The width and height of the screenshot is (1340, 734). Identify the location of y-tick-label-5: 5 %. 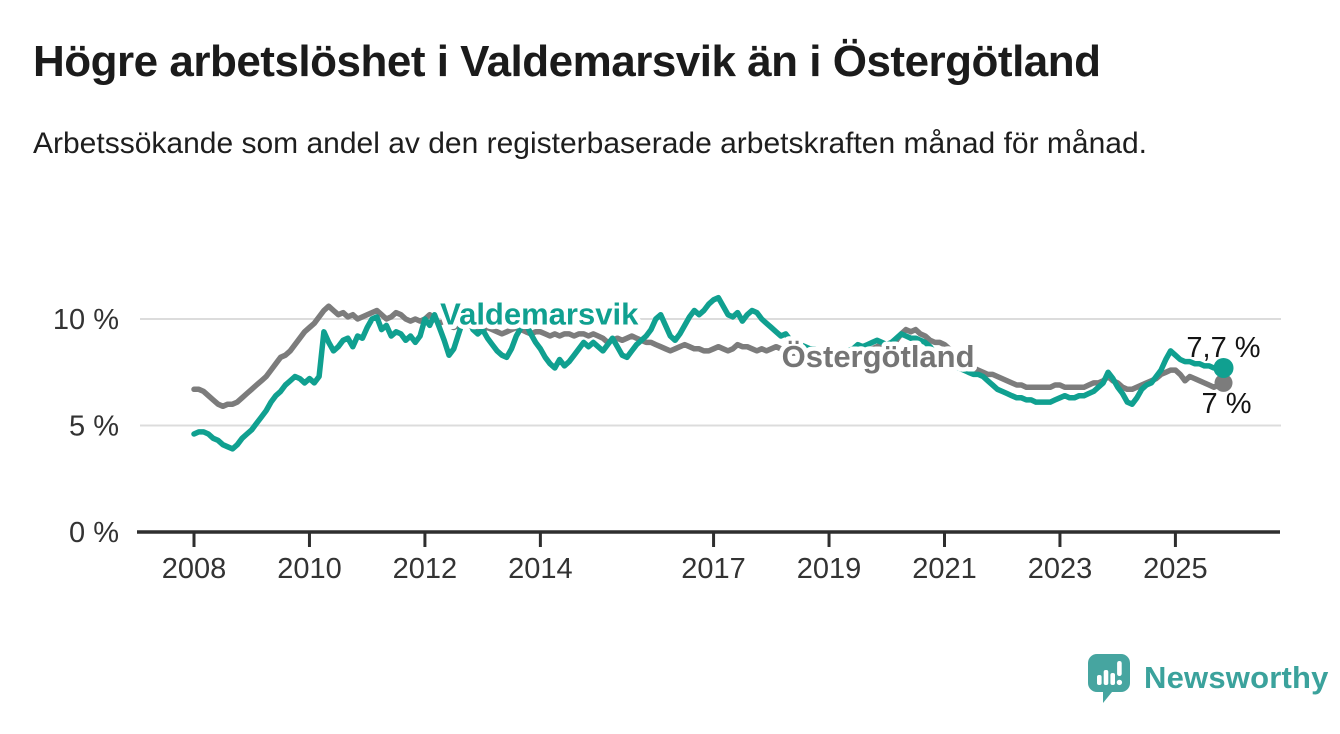
(94, 427).